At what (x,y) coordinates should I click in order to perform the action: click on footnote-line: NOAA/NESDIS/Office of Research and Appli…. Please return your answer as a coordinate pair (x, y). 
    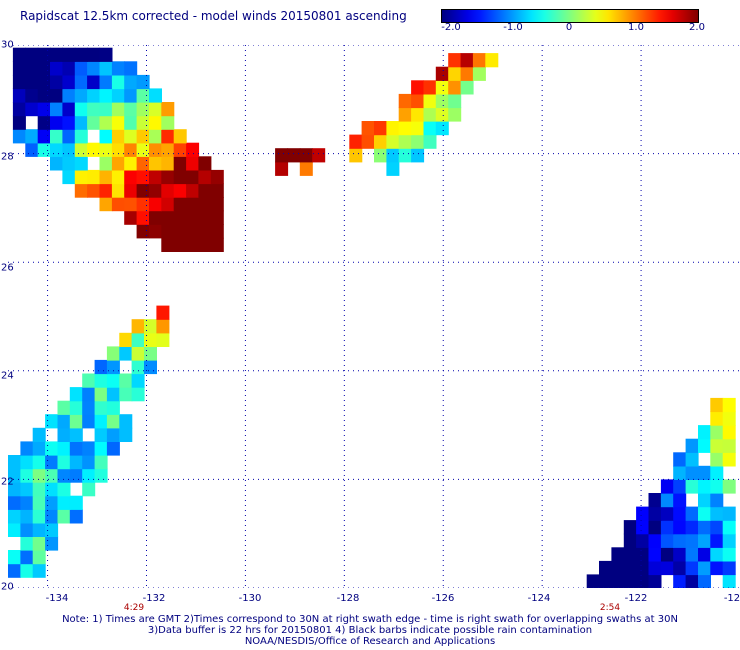
    Looking at the image, I should click on (370, 641).